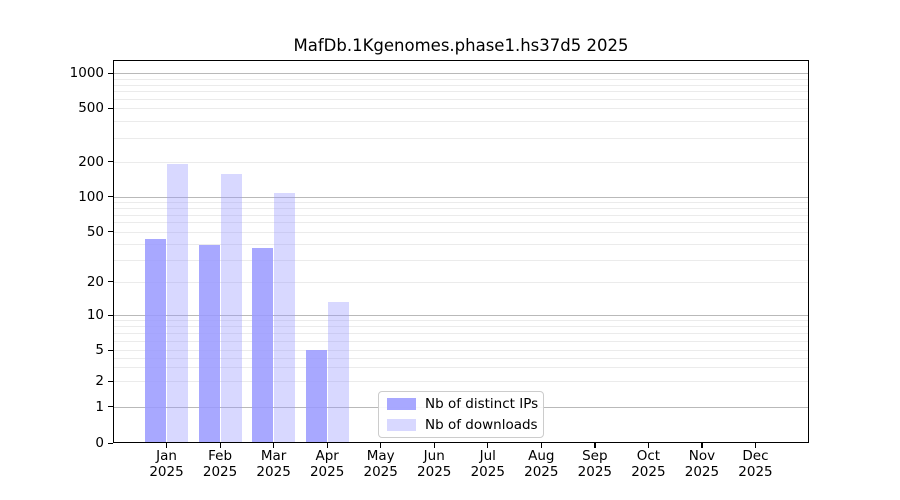 Image resolution: width=900 pixels, height=500 pixels. What do you see at coordinates (541, 456) in the screenshot?
I see `x-tick-month: Aug` at bounding box center [541, 456].